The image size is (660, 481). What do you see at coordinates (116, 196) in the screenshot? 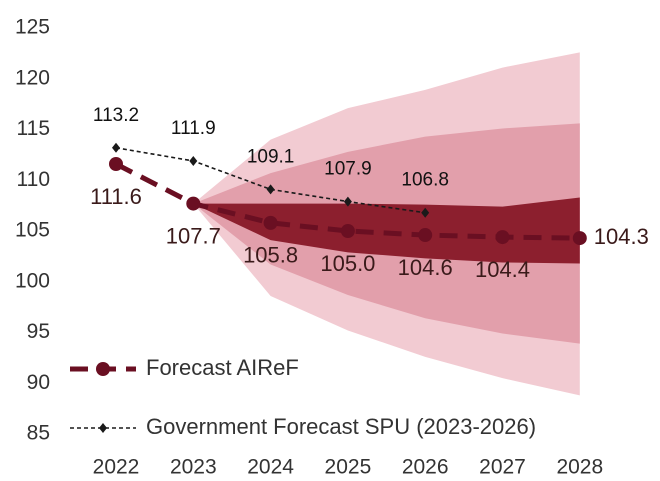
I see `data-label: 111.6` at bounding box center [116, 196].